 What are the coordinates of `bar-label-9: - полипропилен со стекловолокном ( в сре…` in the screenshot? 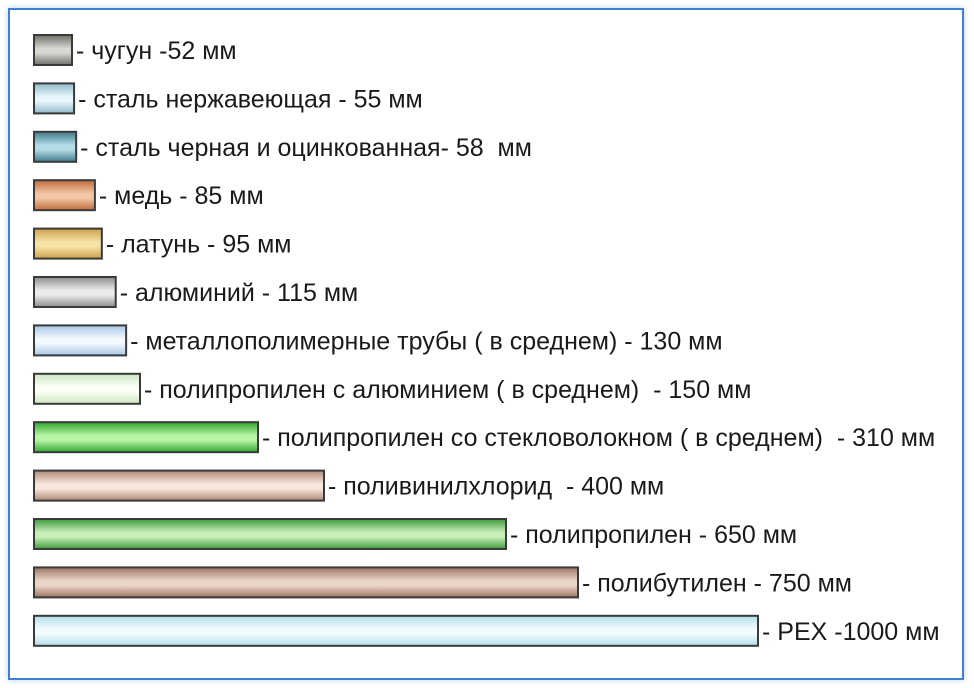 It's located at (598, 438).